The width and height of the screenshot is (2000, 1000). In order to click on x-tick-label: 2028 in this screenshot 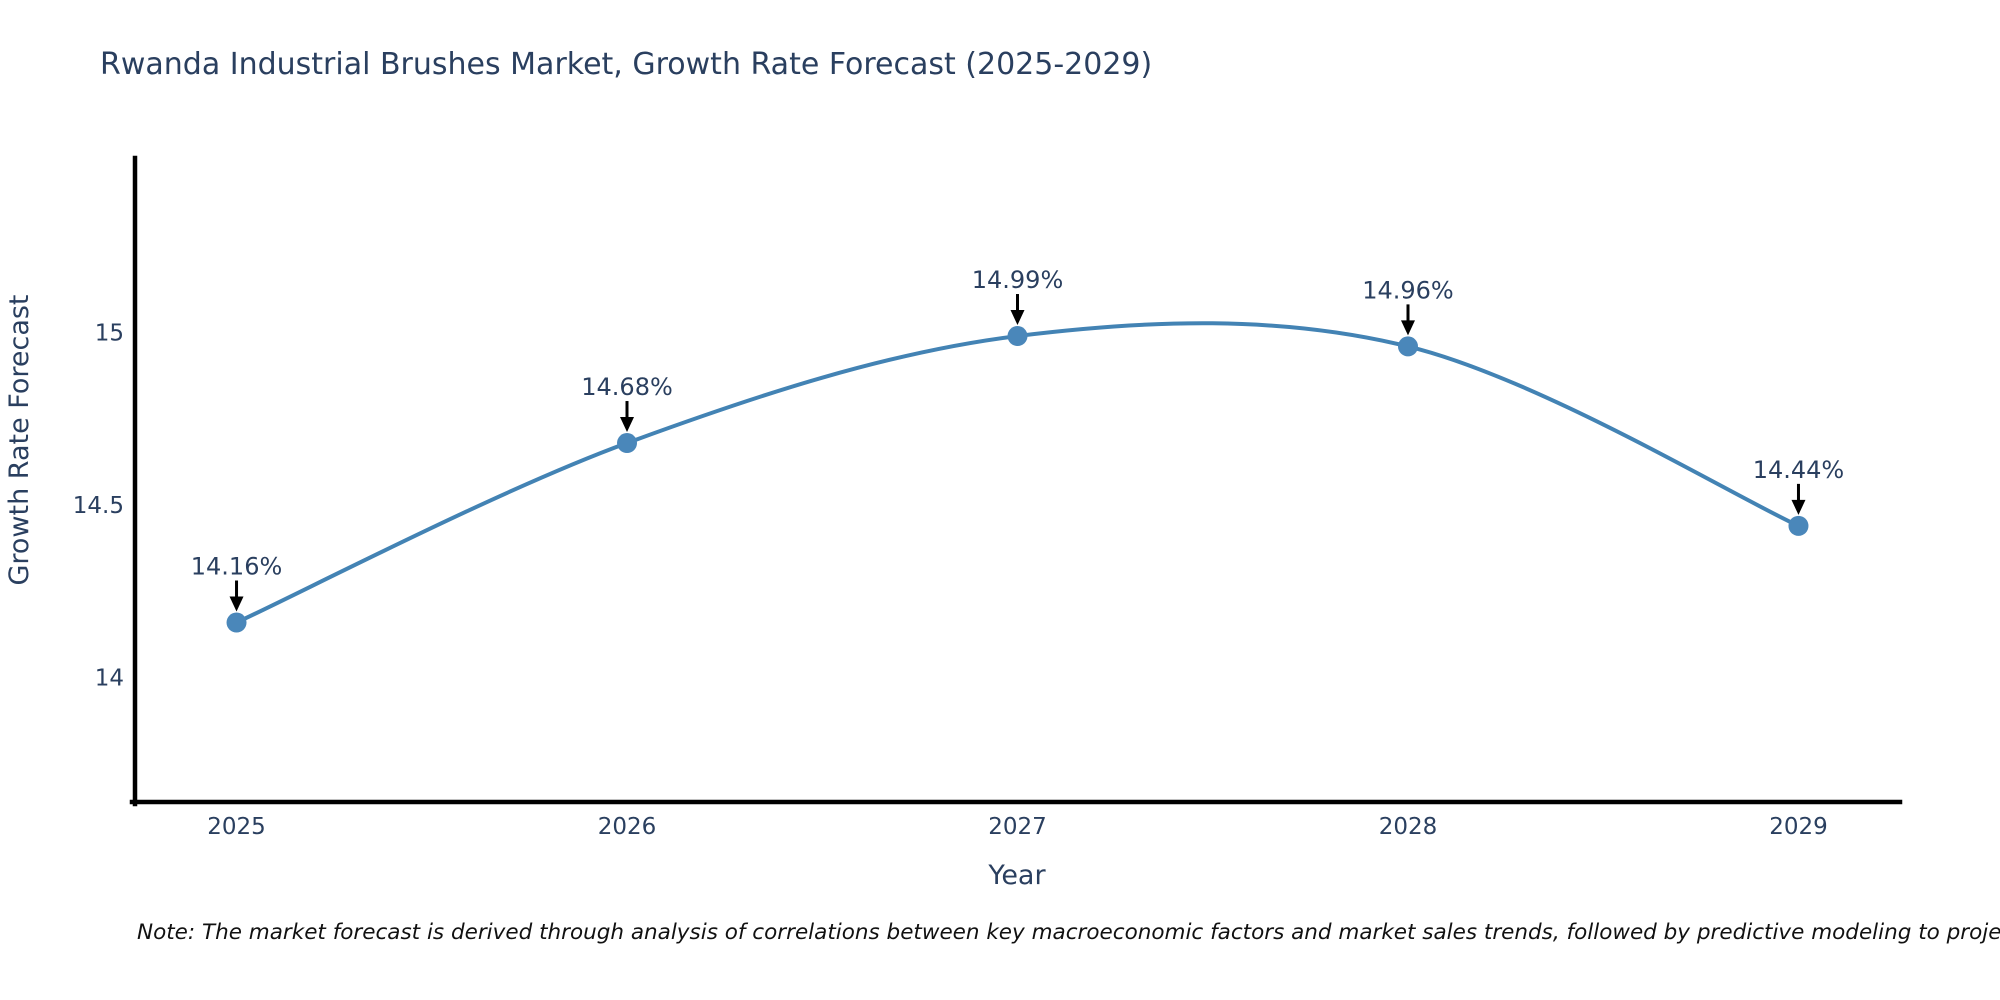, I will do `click(1408, 827)`.